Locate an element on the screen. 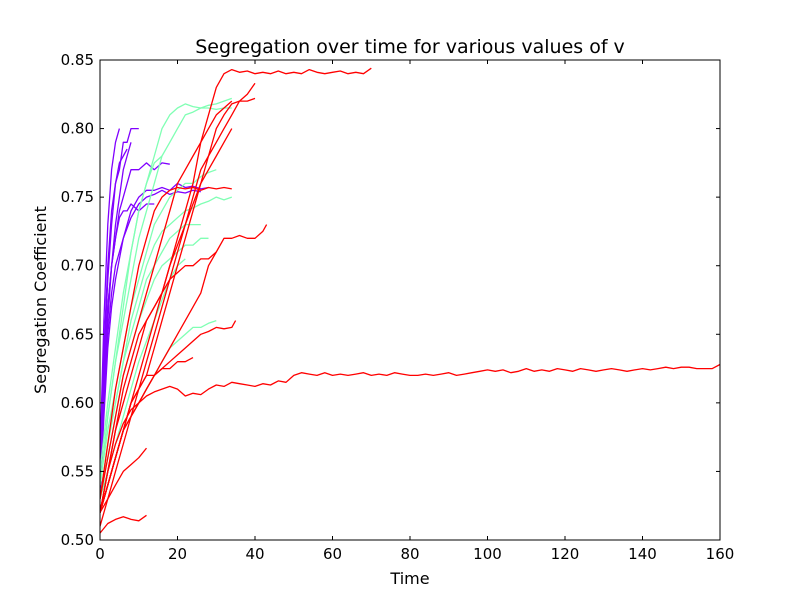 The width and height of the screenshot is (800, 600). x-tick-label: 20 is located at coordinates (177, 554).